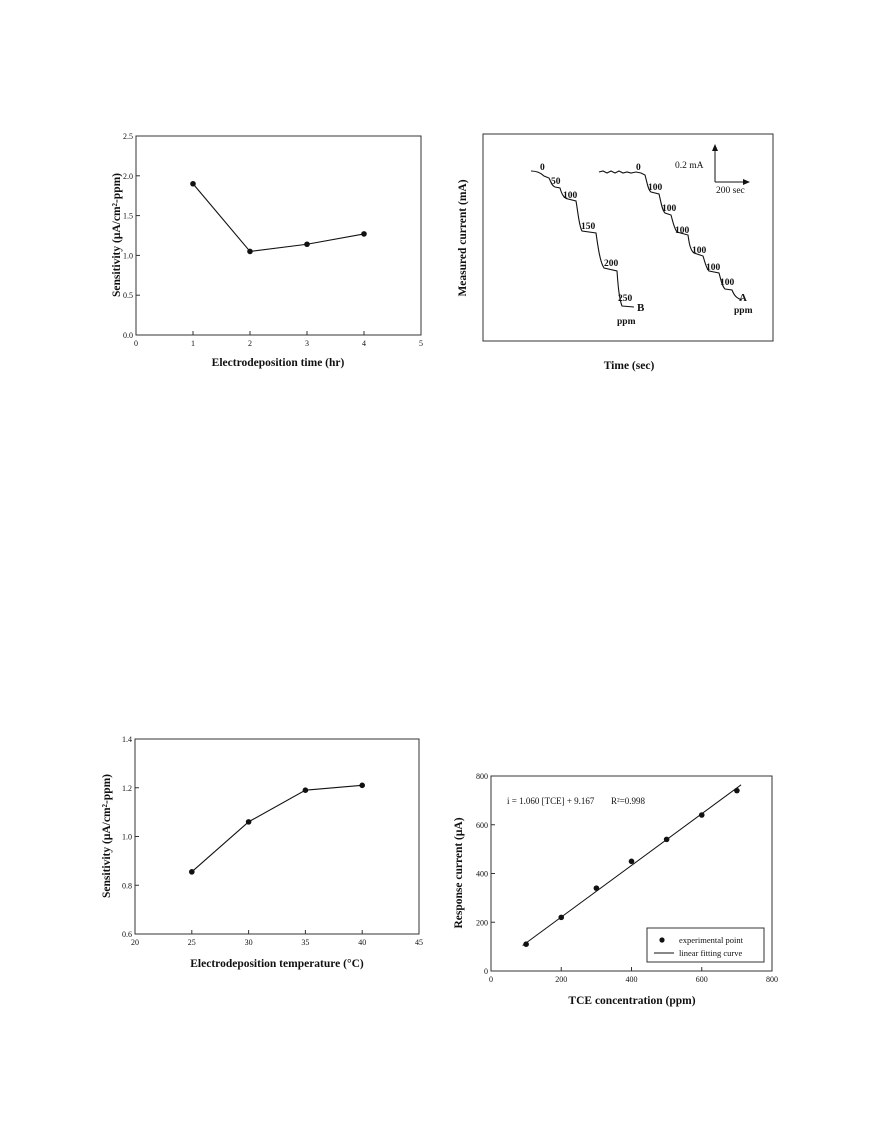  I want to click on x-axis-title: TCE concentration (ppm), so click(631, 1001).